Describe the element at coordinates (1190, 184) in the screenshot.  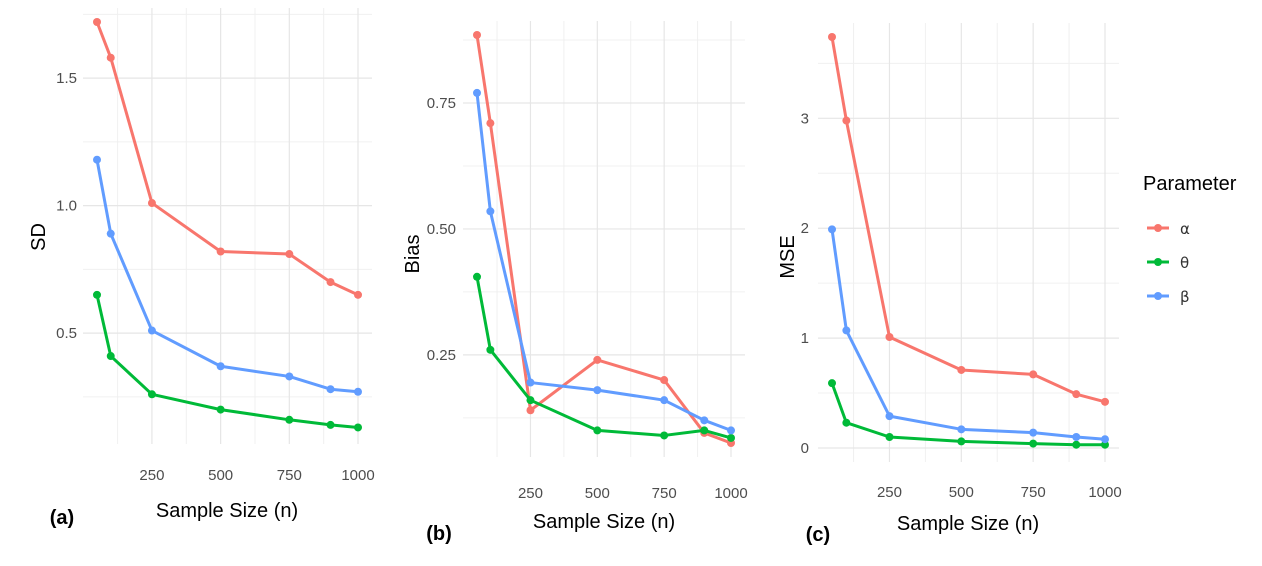
I see `legend-title: Parameter` at that location.